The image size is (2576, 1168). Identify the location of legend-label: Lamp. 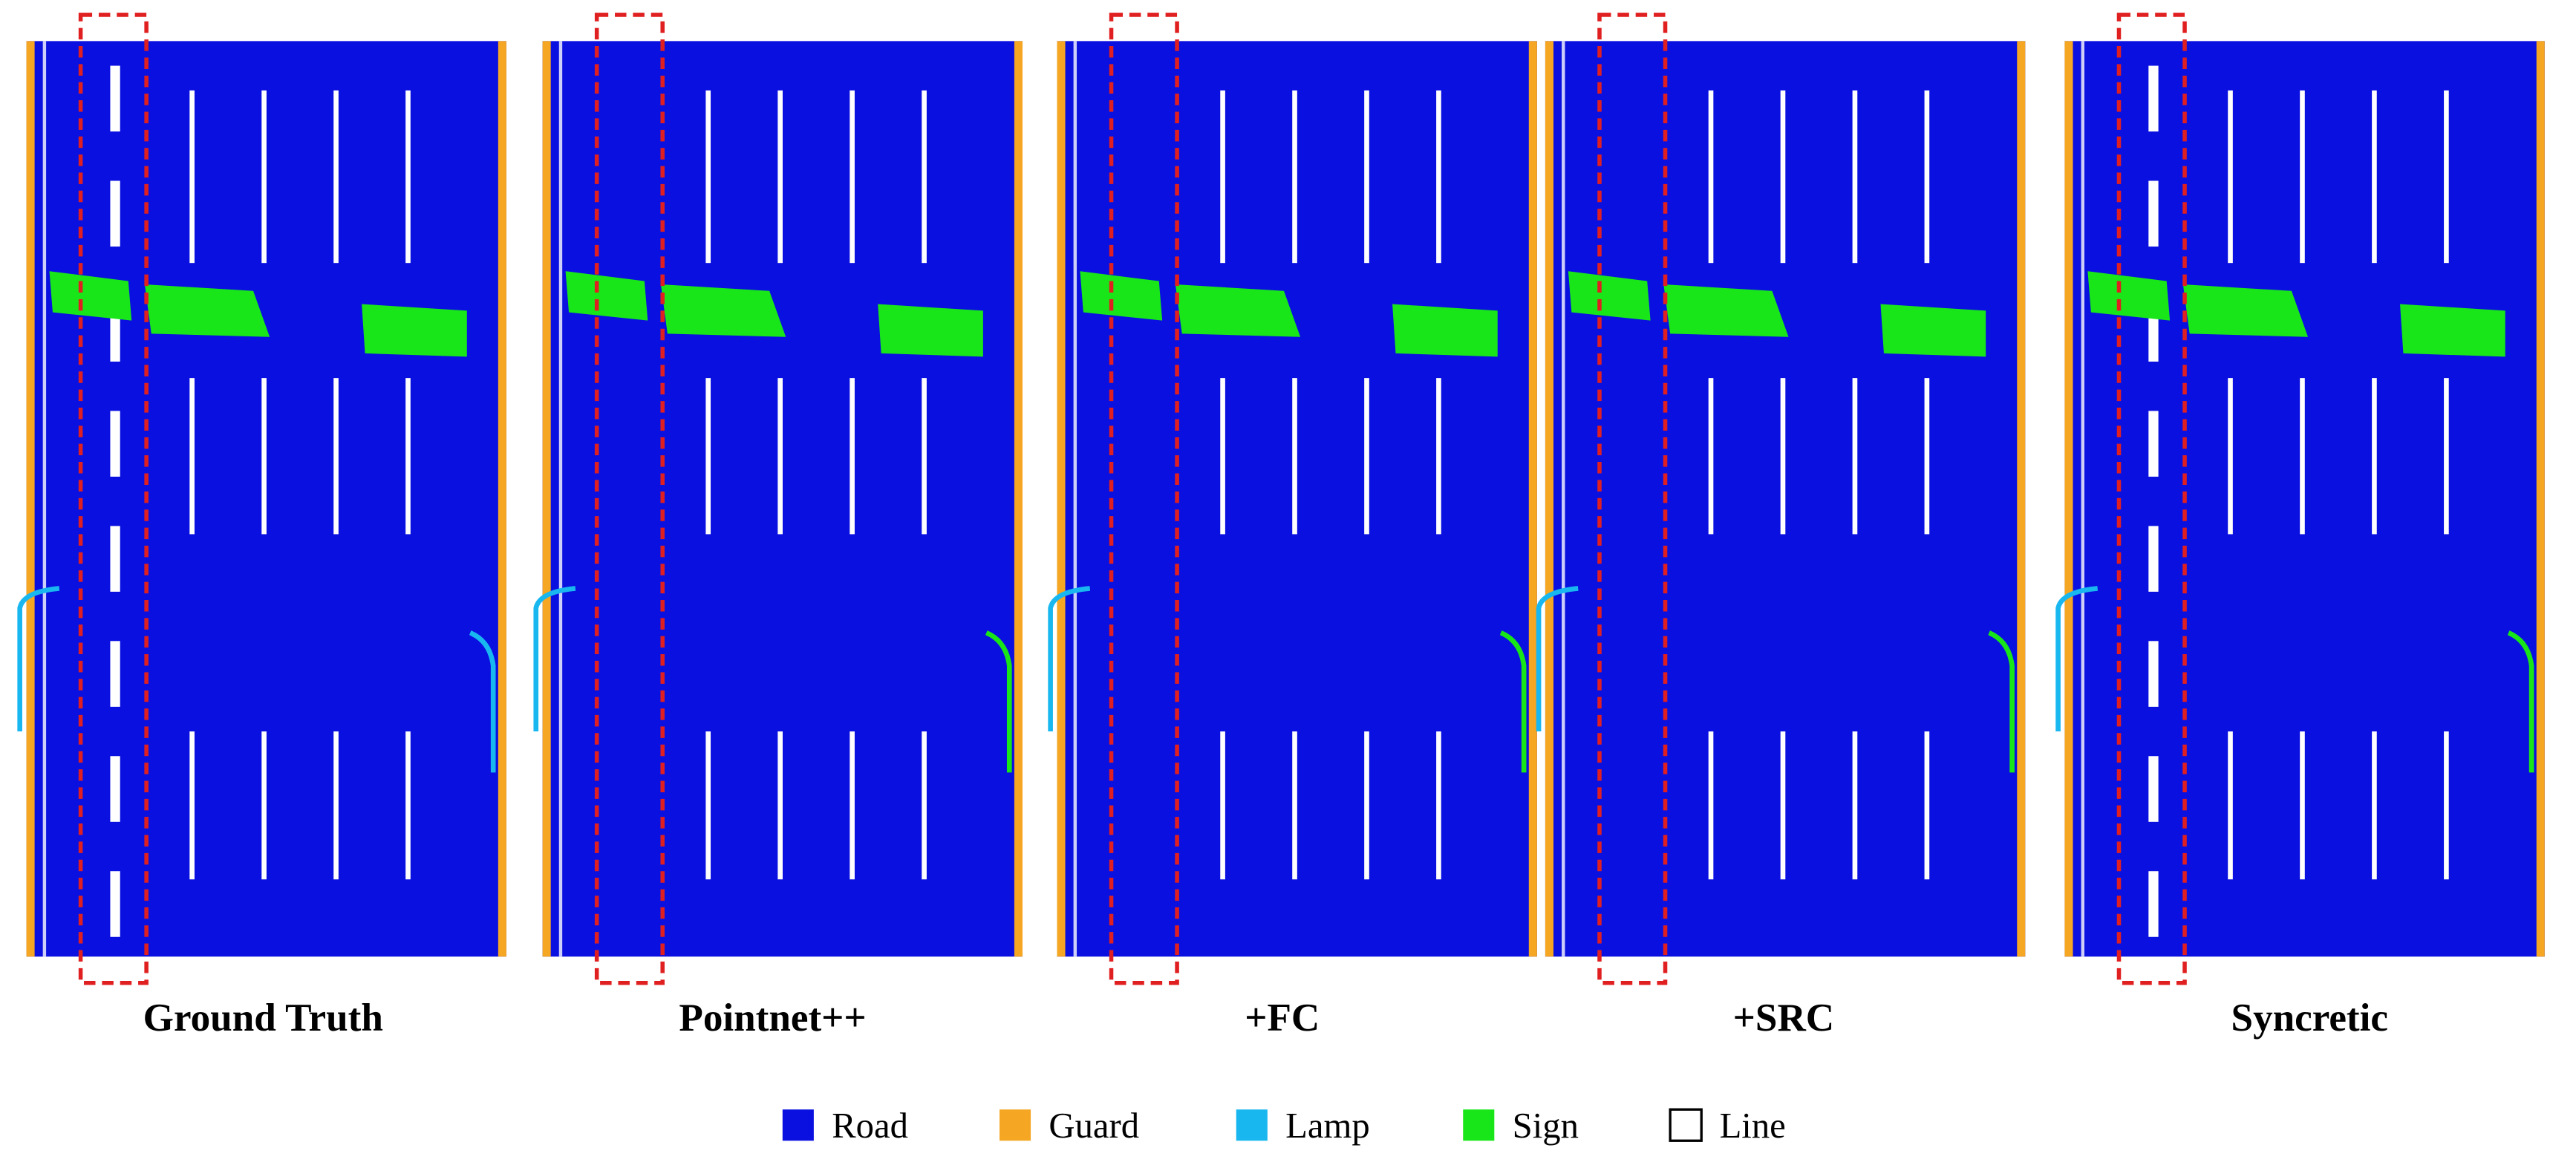
(1327, 1126).